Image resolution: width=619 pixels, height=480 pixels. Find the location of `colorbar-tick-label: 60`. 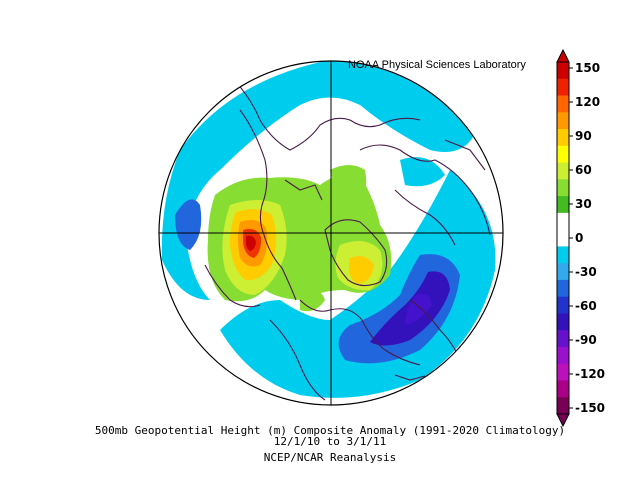

colorbar-tick-label: 60 is located at coordinates (583, 170).